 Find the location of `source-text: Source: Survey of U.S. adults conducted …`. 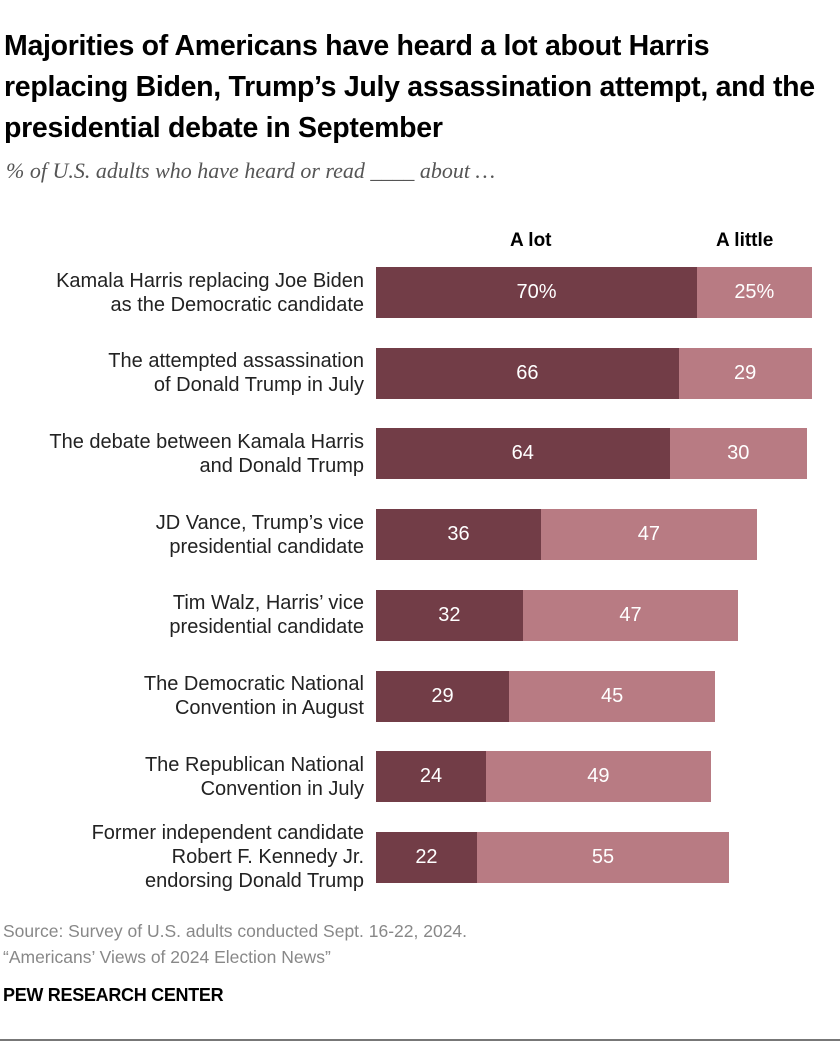

source-text: Source: Survey of U.S. adults conducted … is located at coordinates (235, 931).